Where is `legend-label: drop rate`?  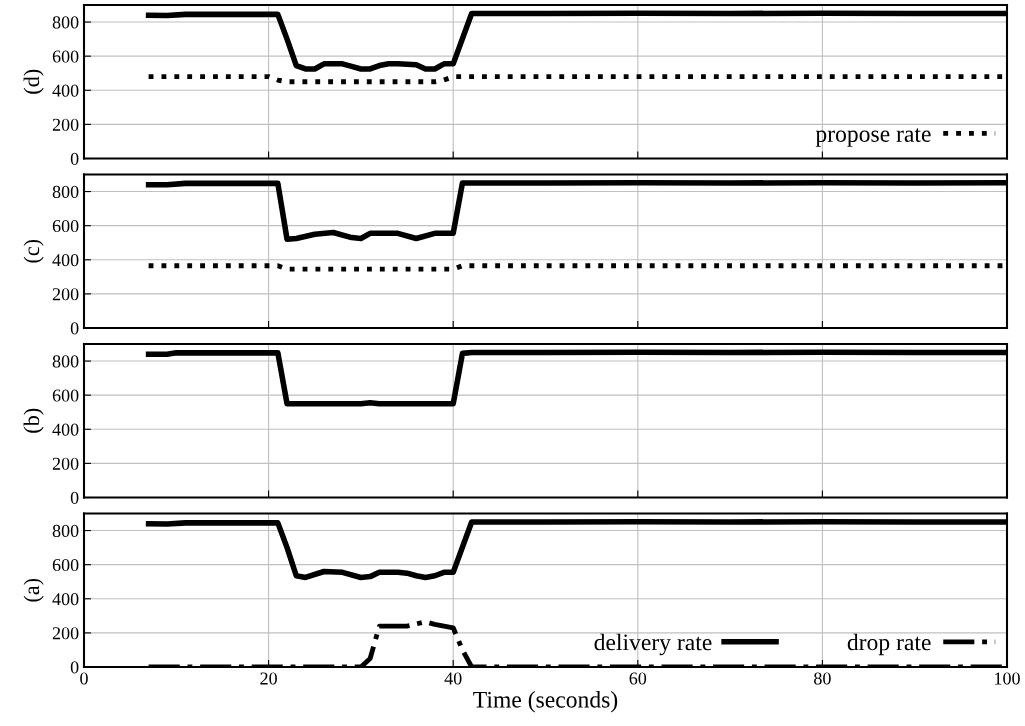
legend-label: drop rate is located at coordinates (889, 644).